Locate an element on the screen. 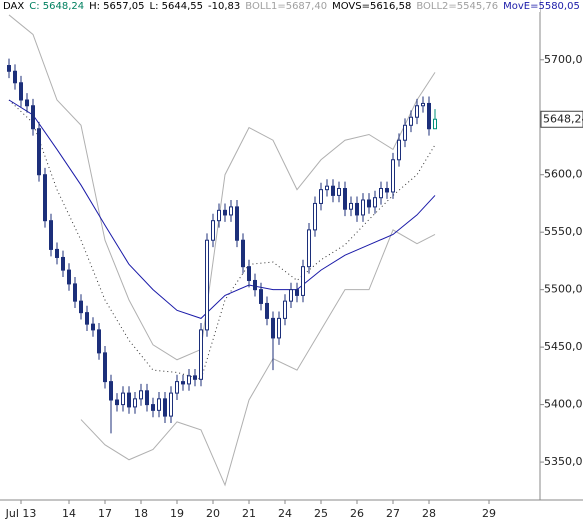 The image size is (583, 523). x-tick-label: 25 is located at coordinates (321, 513).